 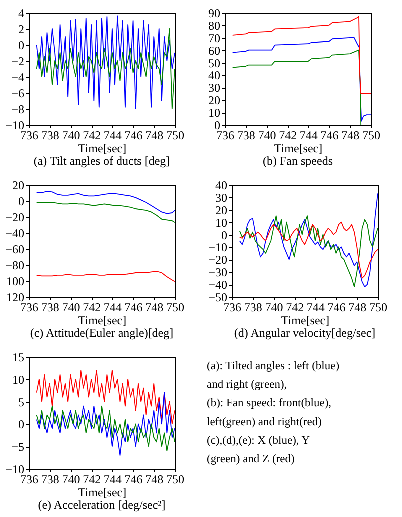 I want to click on y-tick-label: 50, so click(x=214, y=63).